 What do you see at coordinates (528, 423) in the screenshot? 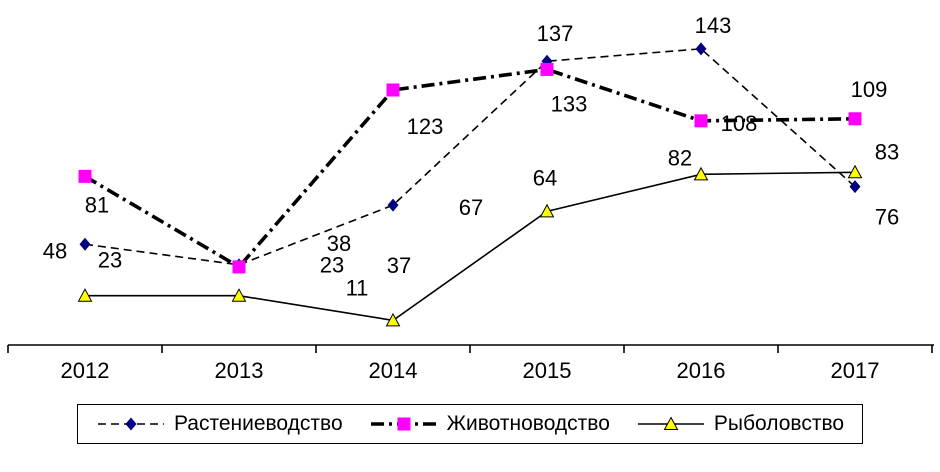
I see `legend-label-livestock: Животноводство` at bounding box center [528, 423].